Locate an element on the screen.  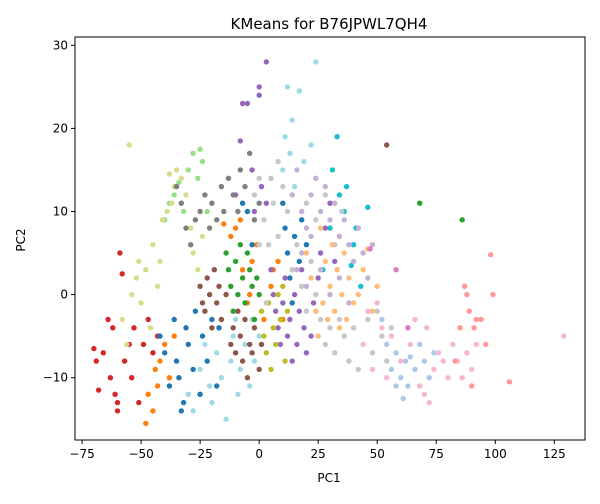
x-tick-label: −25 is located at coordinates (199, 454).